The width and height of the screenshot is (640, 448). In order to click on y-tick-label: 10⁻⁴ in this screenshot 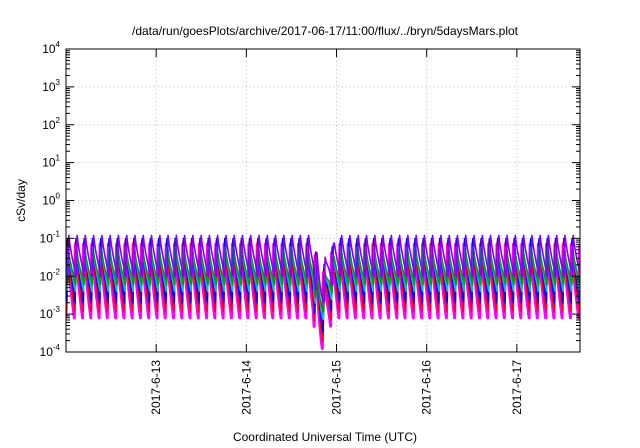, I will do `click(50, 351)`.